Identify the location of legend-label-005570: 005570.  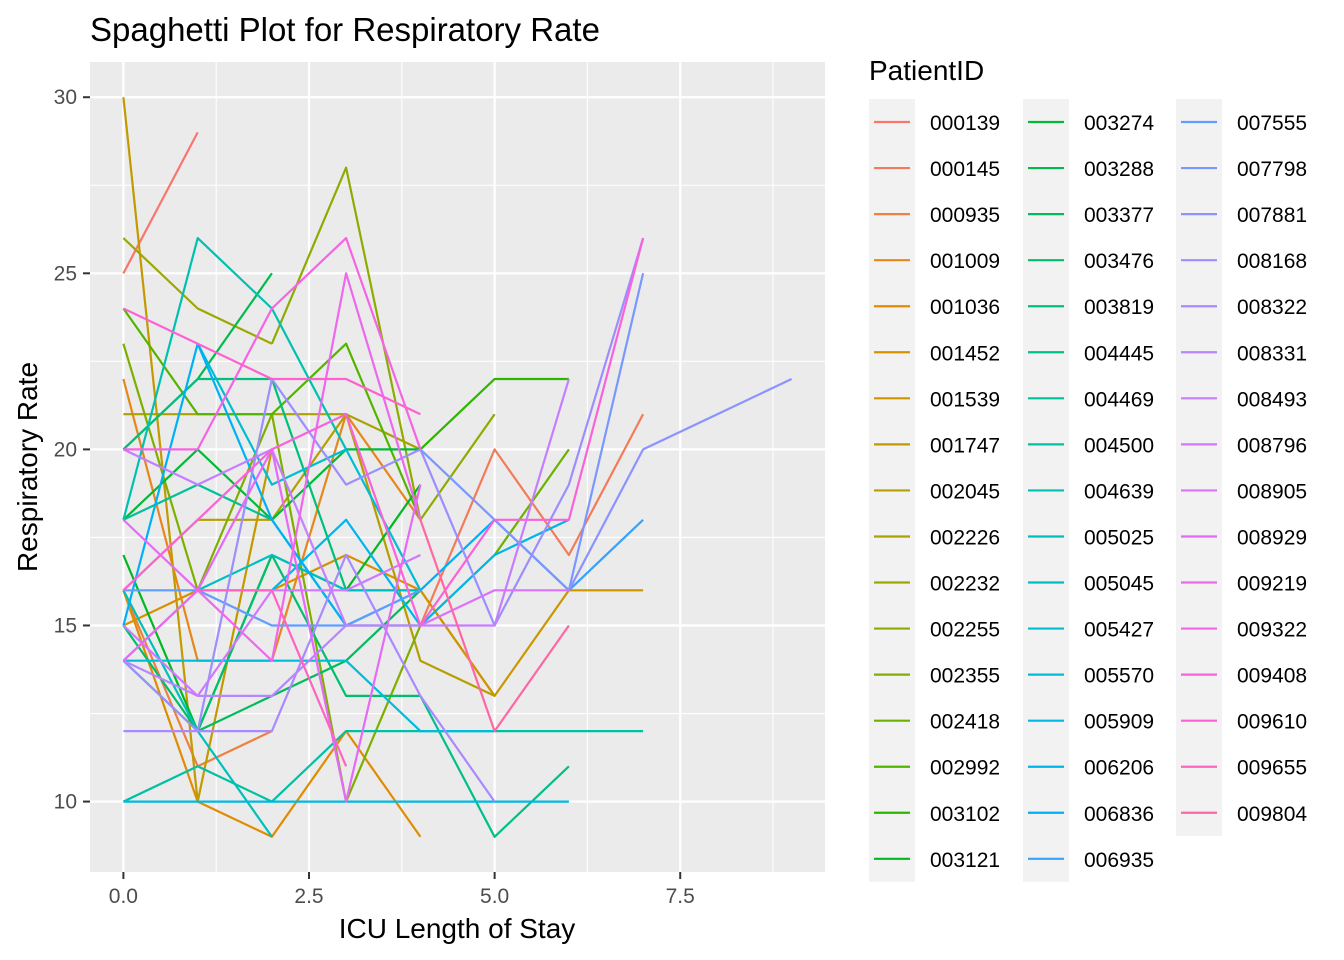
(1119, 676).